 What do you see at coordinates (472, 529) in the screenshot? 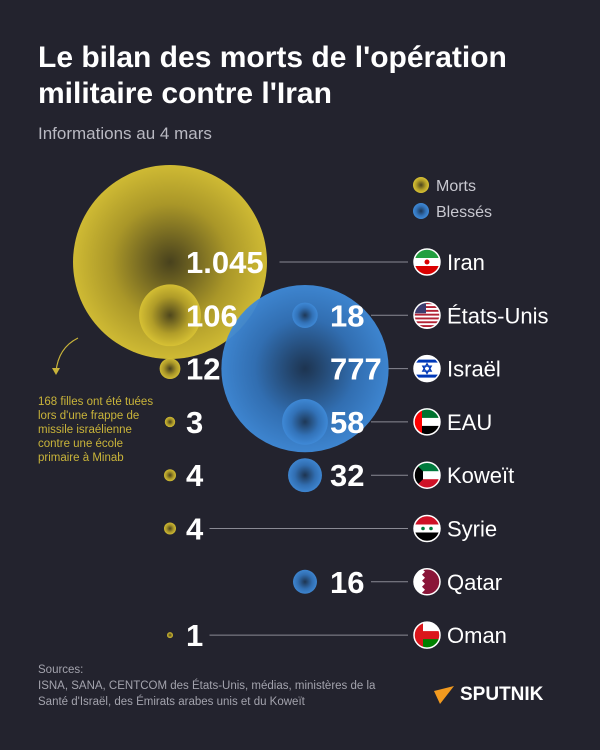
I see `country-label: Syrie` at bounding box center [472, 529].